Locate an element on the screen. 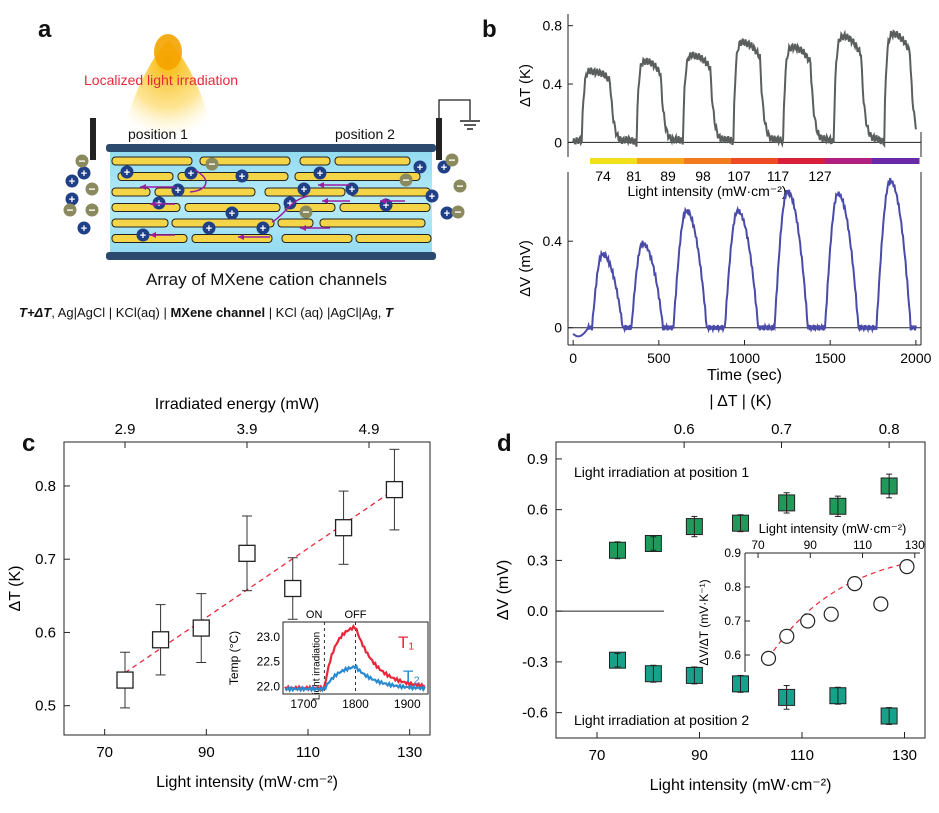  channel-caption: Array of MXene cation channels is located at coordinates (266, 279).